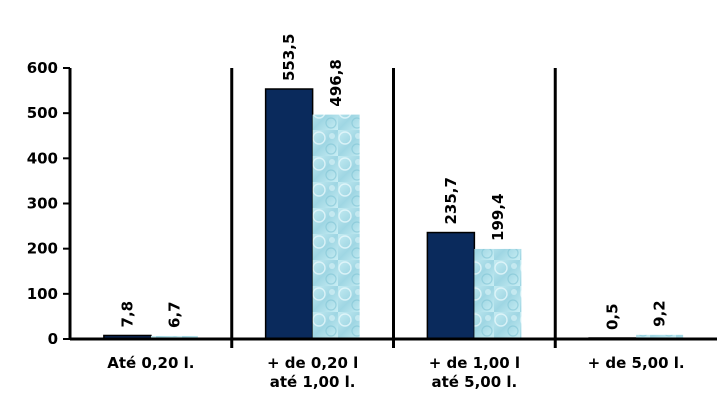 The image size is (717, 400). What do you see at coordinates (474, 382) in the screenshot?
I see `x-category-label: até 5,00 l.` at bounding box center [474, 382].